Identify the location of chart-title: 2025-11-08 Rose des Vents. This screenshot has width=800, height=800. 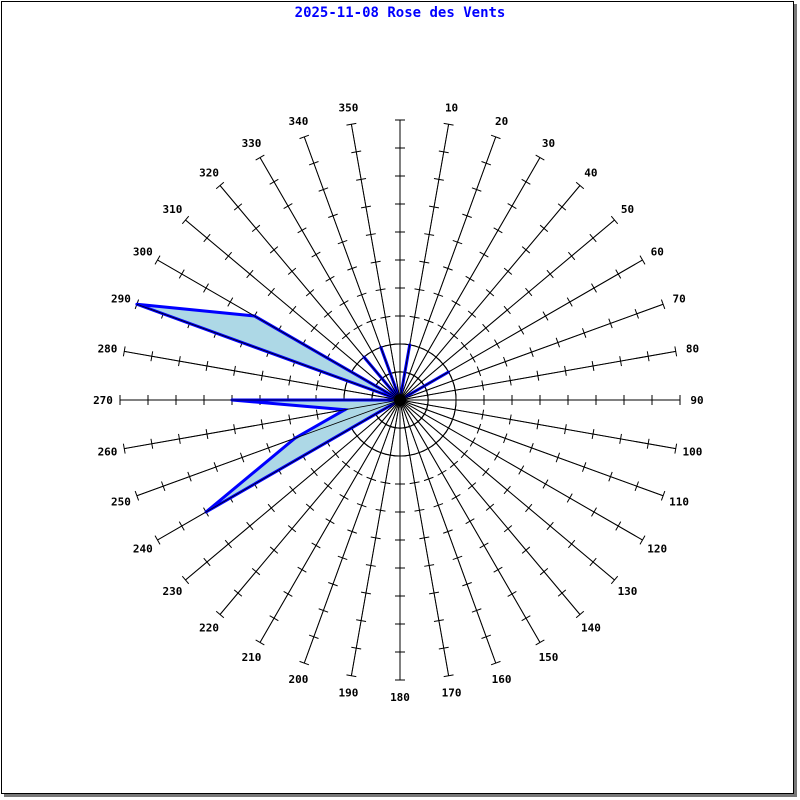
(400, 13).